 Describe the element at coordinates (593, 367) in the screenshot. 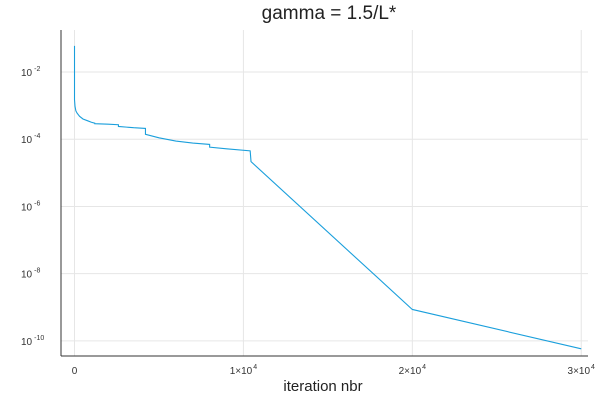

I see `x-tick-exponent-3: 4` at that location.